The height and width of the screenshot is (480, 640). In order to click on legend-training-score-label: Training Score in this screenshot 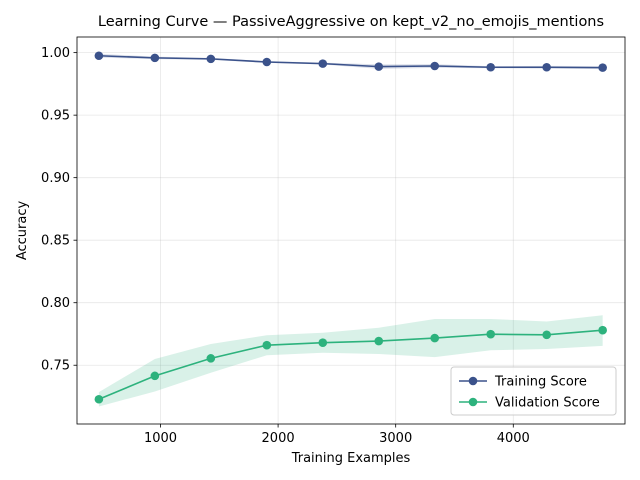, I will do `click(540, 382)`.